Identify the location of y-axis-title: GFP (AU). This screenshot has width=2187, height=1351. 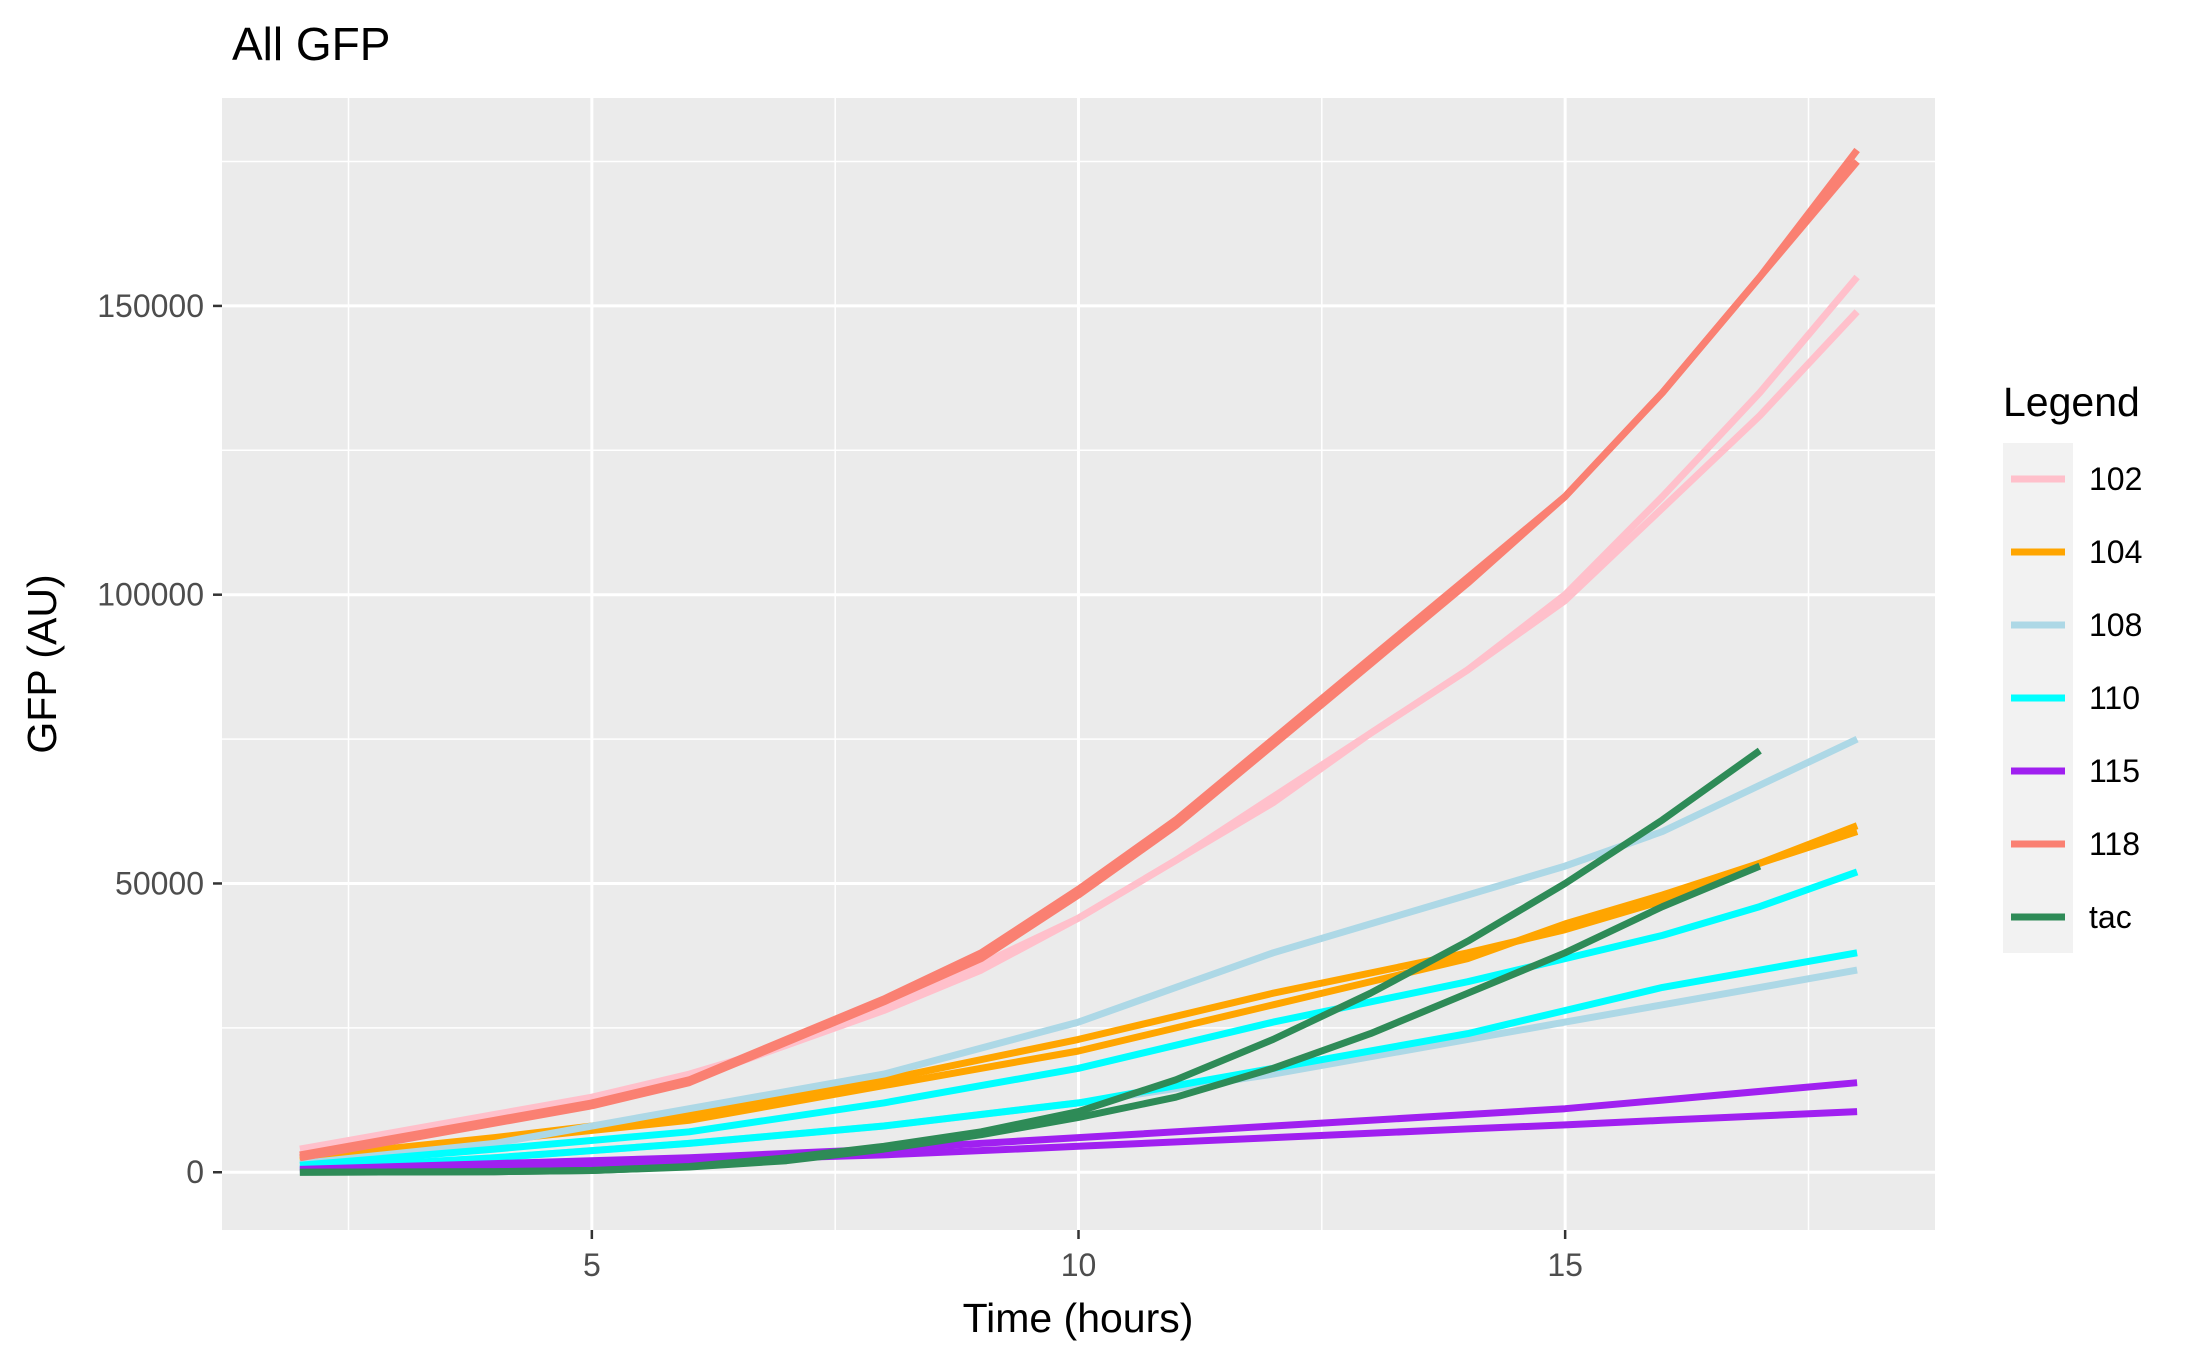
(42, 663).